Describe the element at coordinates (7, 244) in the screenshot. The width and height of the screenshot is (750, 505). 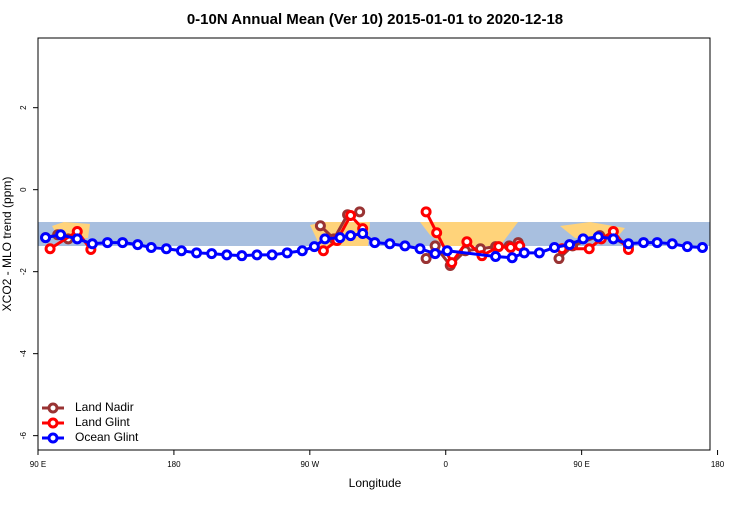
I see `y-axis-label: XCO2 - MLO trend (ppm)` at that location.